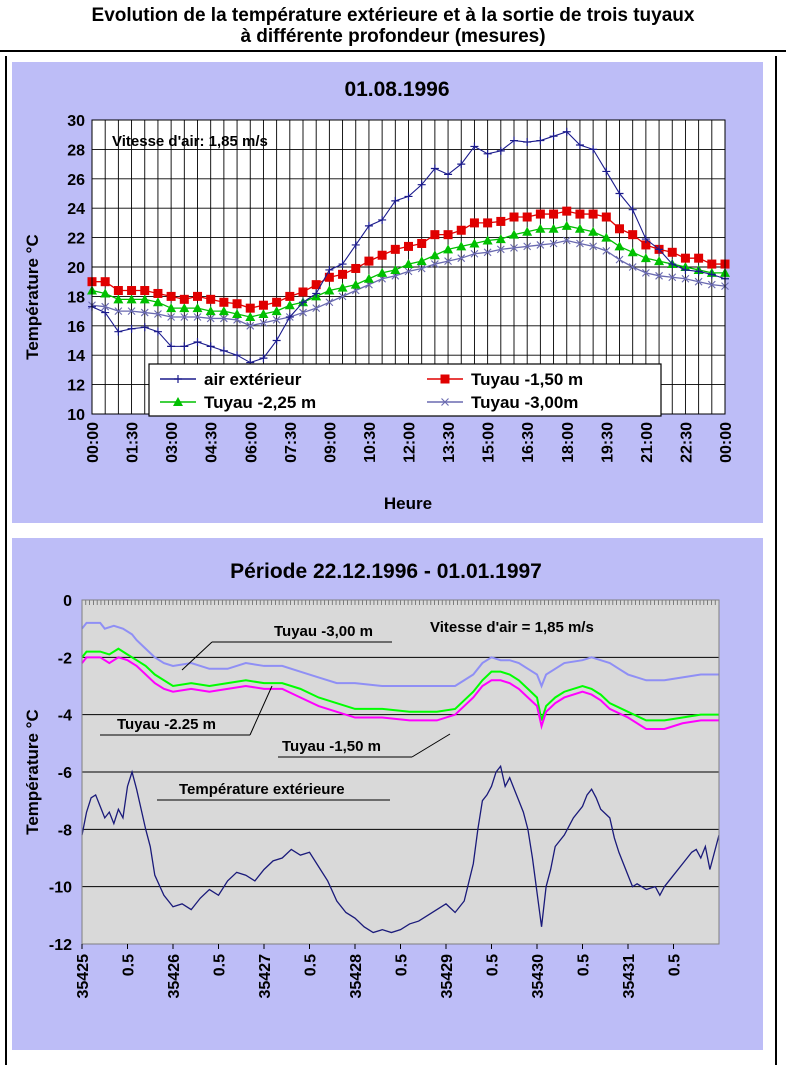 The width and height of the screenshot is (786, 1065). Describe the element at coordinates (410, 442) in the screenshot. I see `chart-summer-x-tick-label: 12:00` at that location.